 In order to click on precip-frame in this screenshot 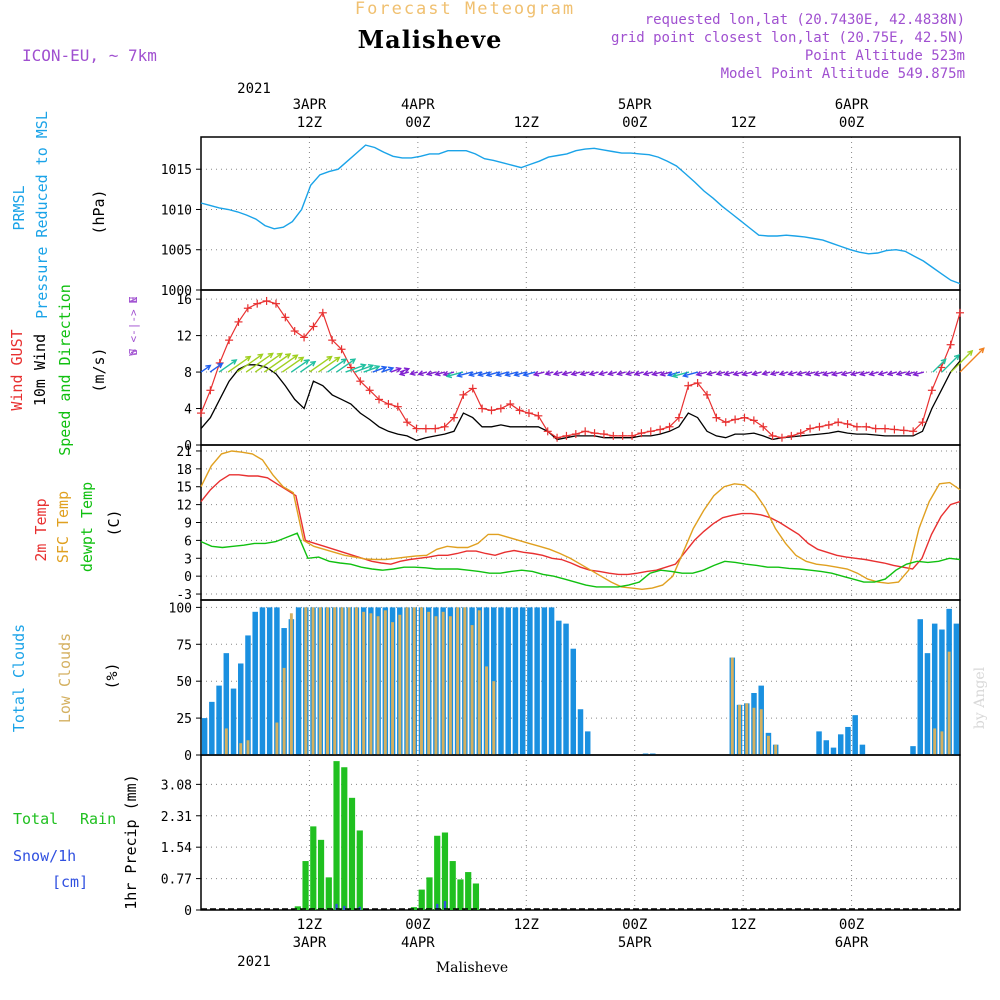, I will do `click(580, 832)`.